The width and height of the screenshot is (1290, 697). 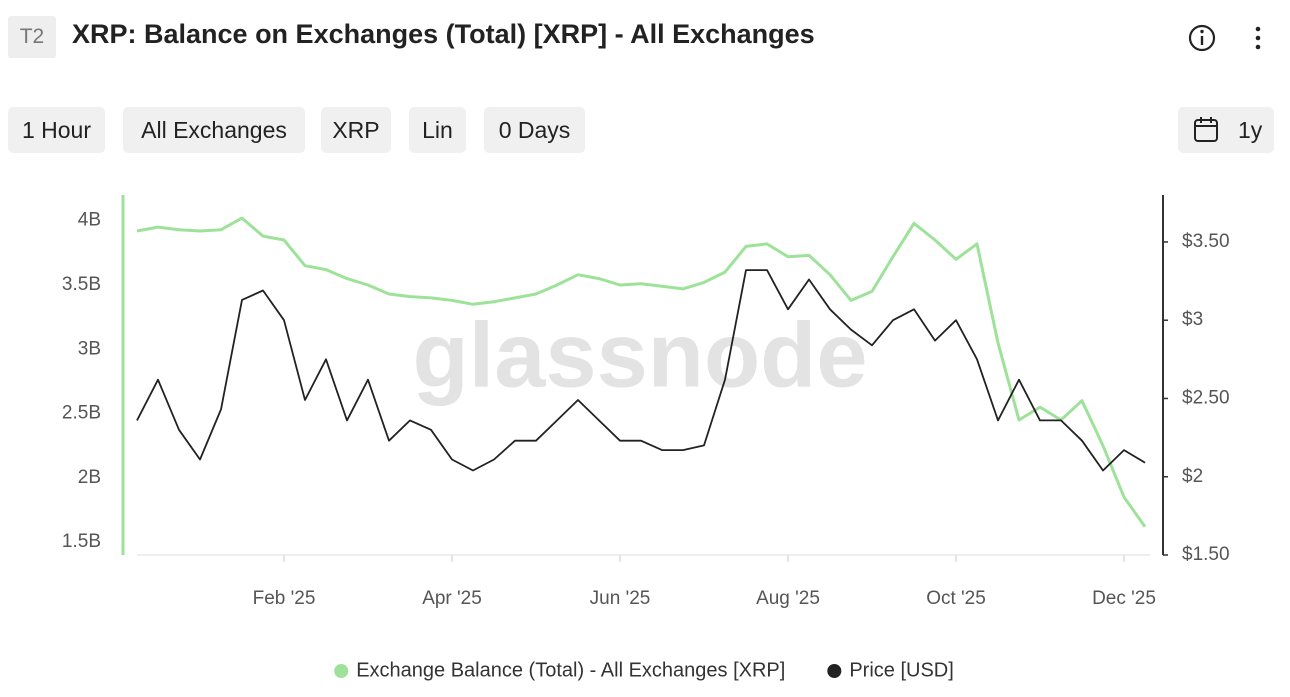 What do you see at coordinates (534, 130) in the screenshot?
I see `moving-average-button: 0 Days` at bounding box center [534, 130].